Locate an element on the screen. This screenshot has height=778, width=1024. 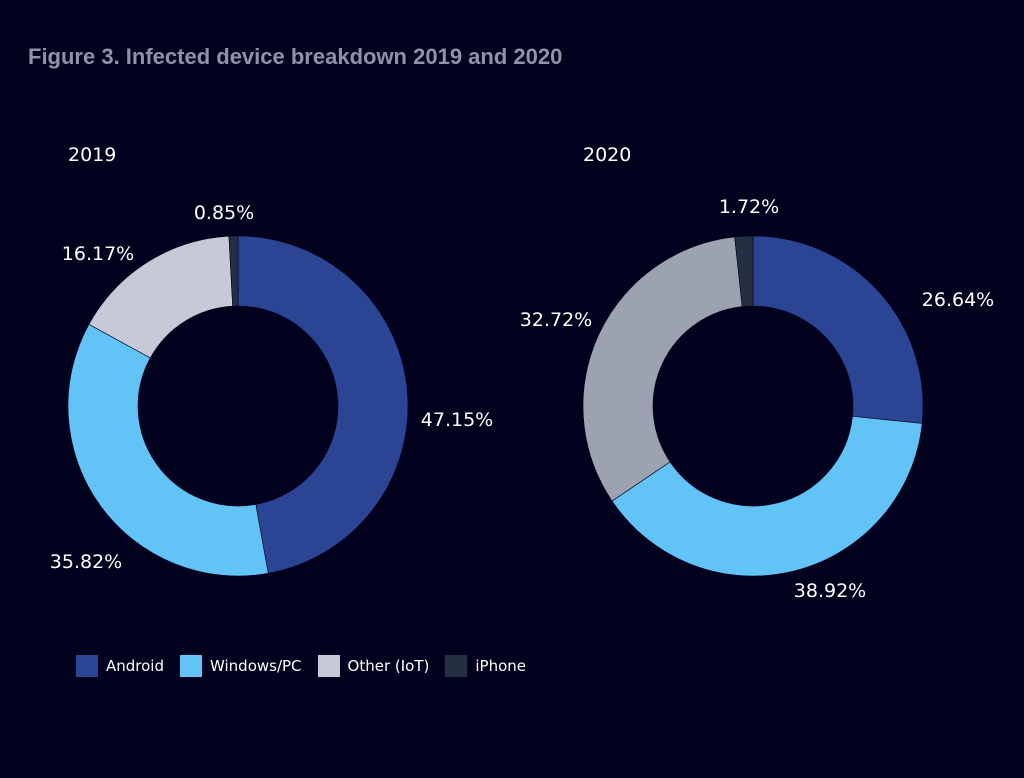
legend-item-other-iot: Other (IoT) is located at coordinates (373, 666).